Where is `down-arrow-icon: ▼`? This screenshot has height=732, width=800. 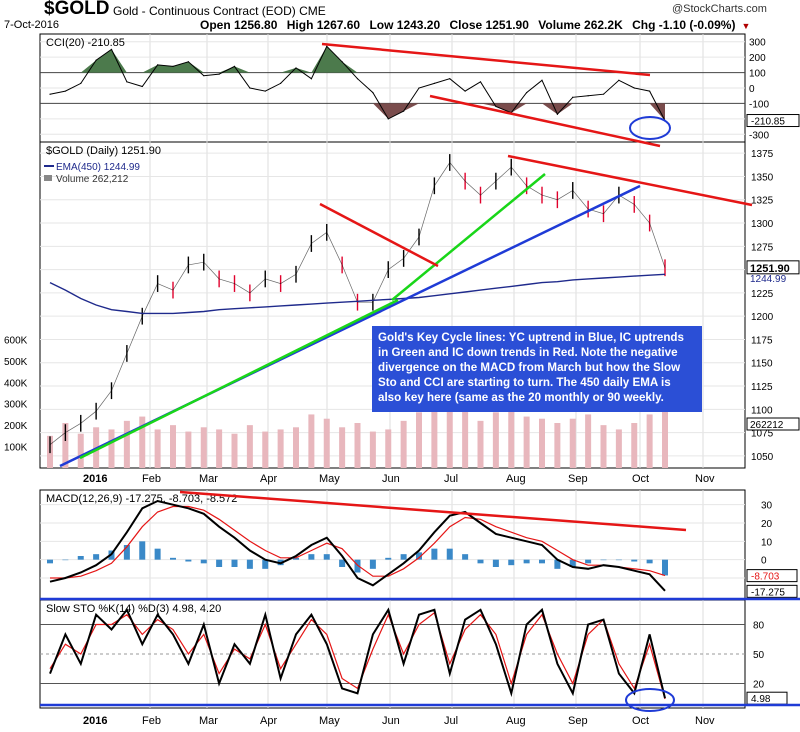
down-arrow-icon: ▼ is located at coordinates (746, 26).